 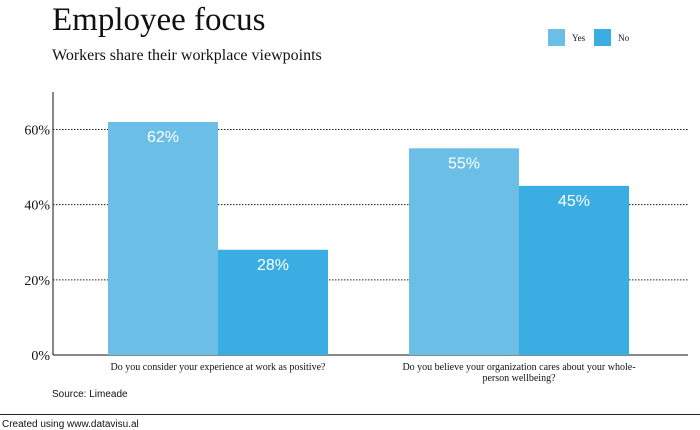 What do you see at coordinates (350, 414) in the screenshot?
I see `footer-divider` at bounding box center [350, 414].